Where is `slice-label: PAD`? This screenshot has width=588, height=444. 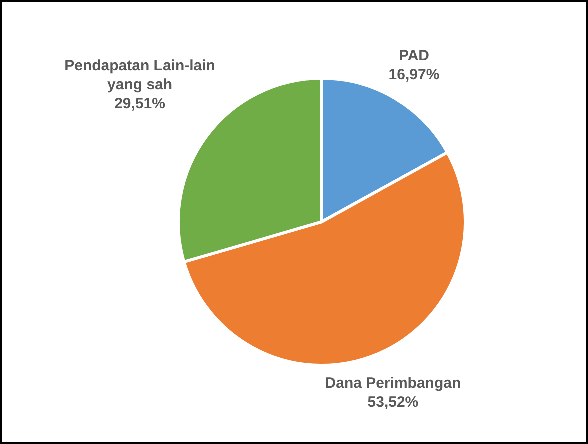 slice-label: PAD is located at coordinates (414, 55).